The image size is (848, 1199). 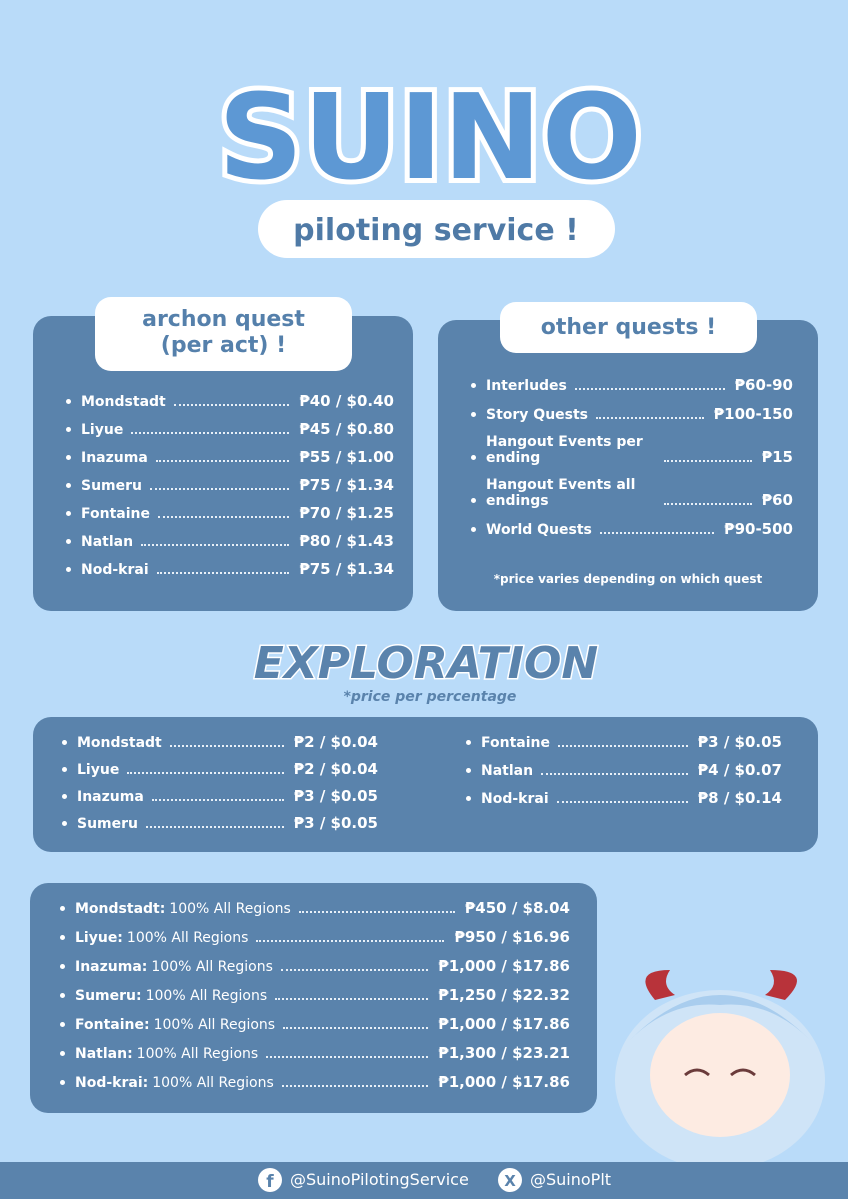 What do you see at coordinates (628, 327) in the screenshot?
I see `other-title: other quests !` at bounding box center [628, 327].